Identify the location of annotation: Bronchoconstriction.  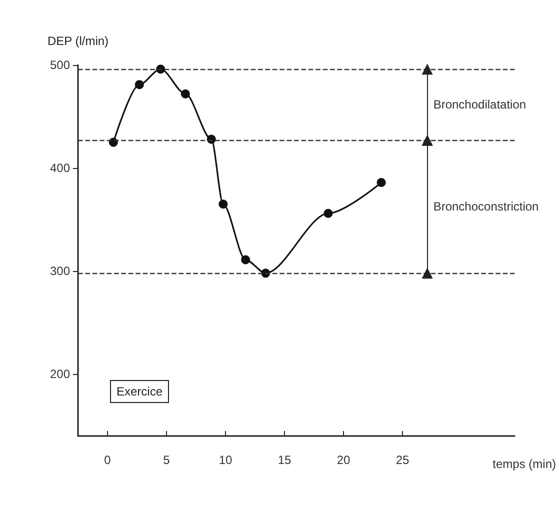
(486, 207).